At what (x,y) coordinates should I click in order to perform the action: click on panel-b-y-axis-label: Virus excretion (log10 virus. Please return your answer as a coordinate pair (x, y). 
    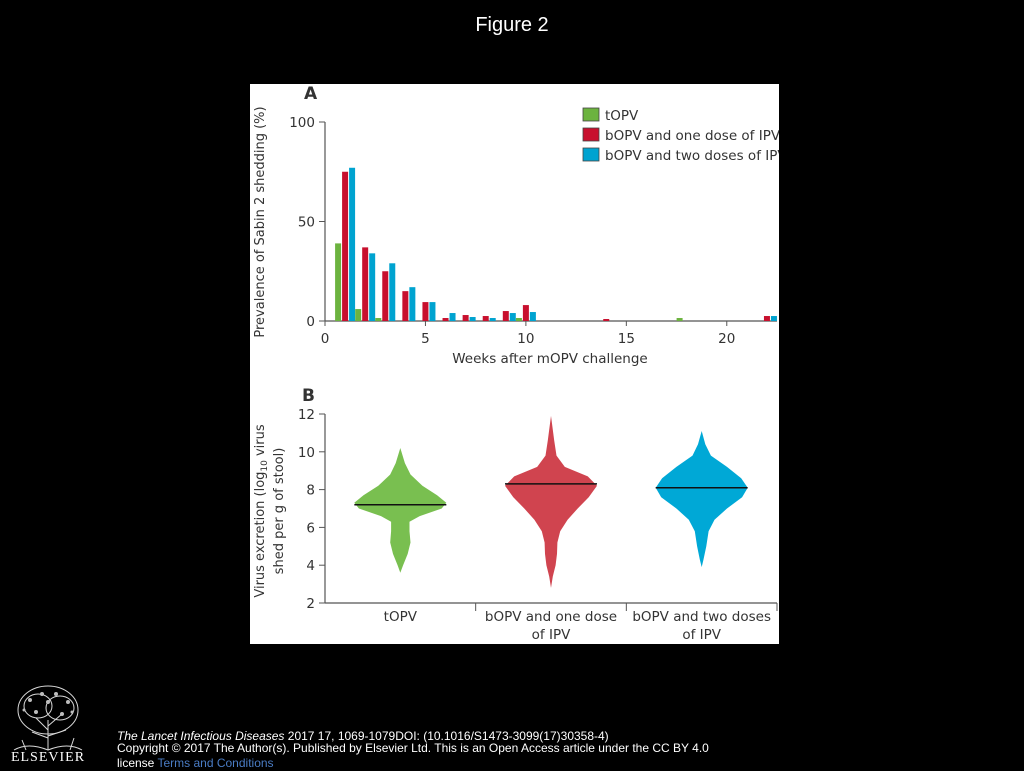
    Looking at the image, I should click on (261, 511).